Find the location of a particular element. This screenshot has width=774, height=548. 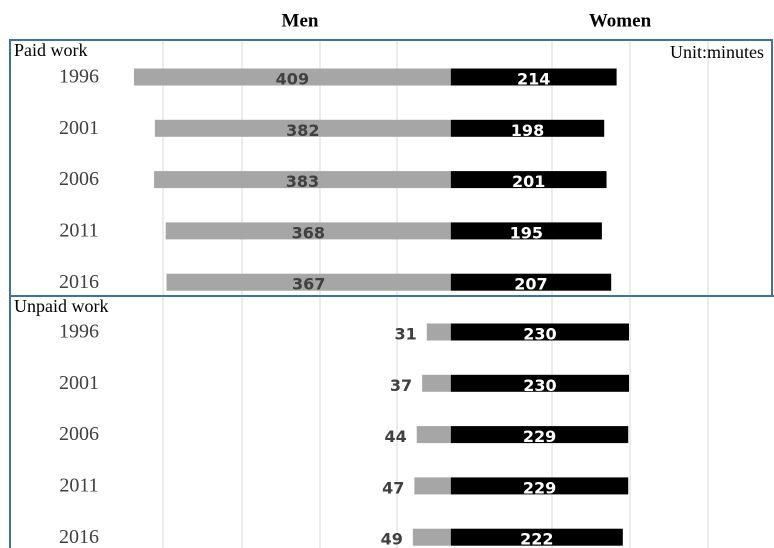

value-label: 37 is located at coordinates (401, 385).